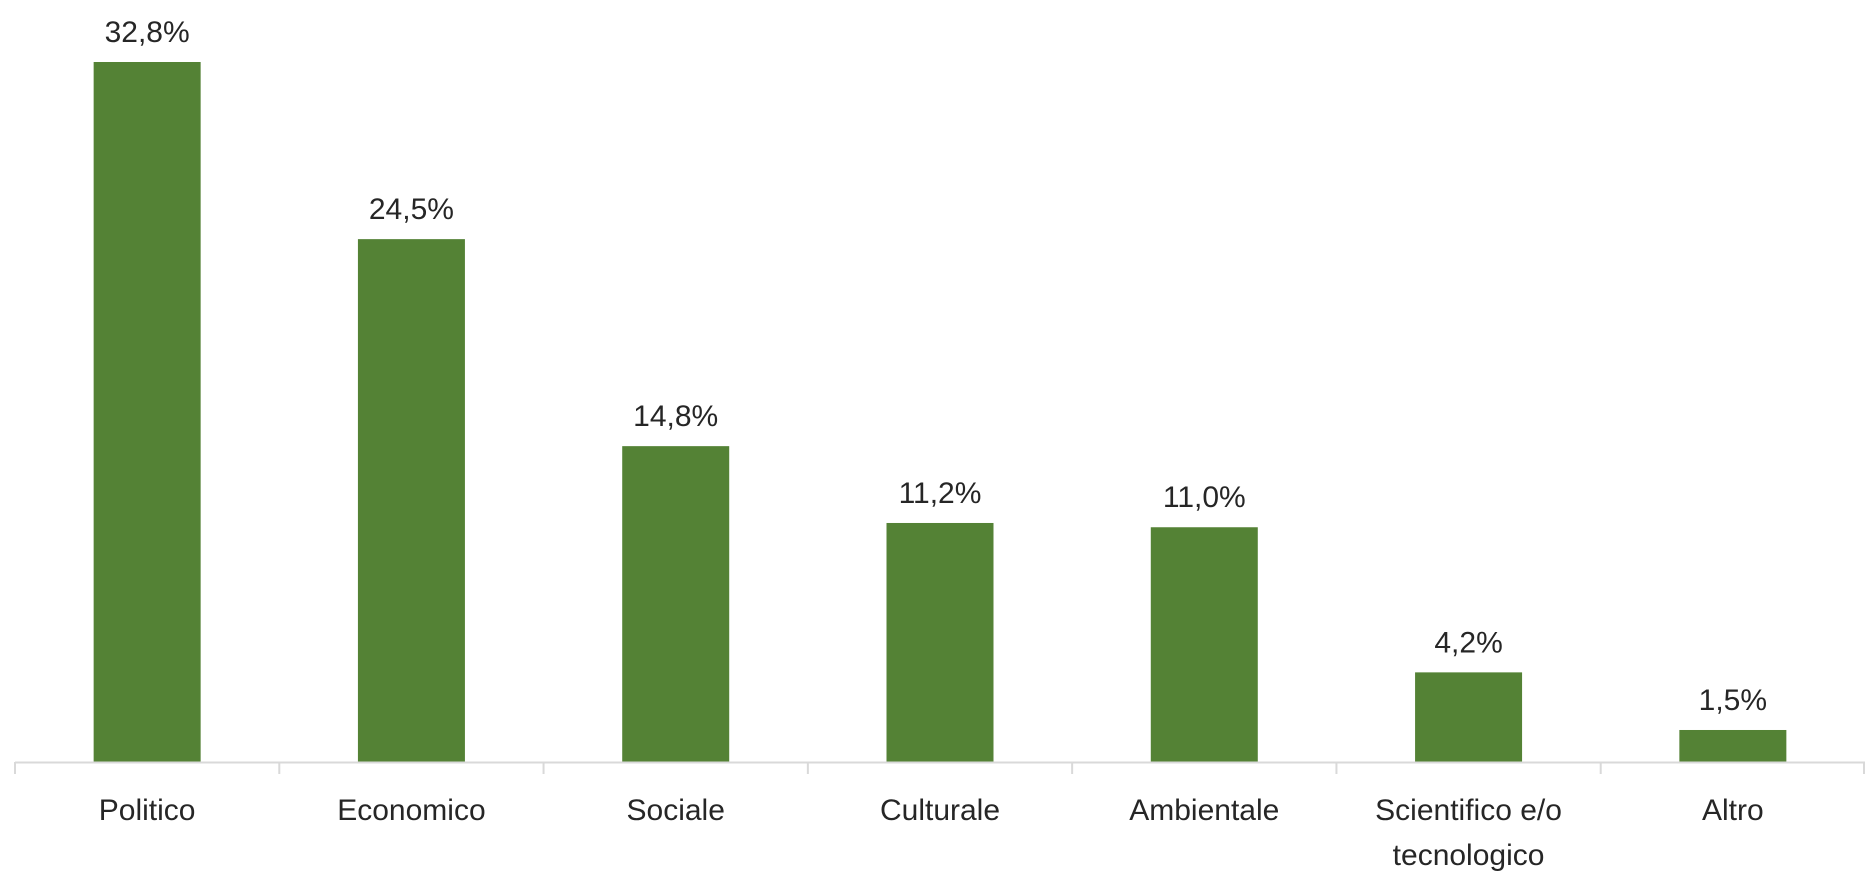 The height and width of the screenshot is (874, 1865). I want to click on bar-value-label: 24,5%, so click(411, 209).